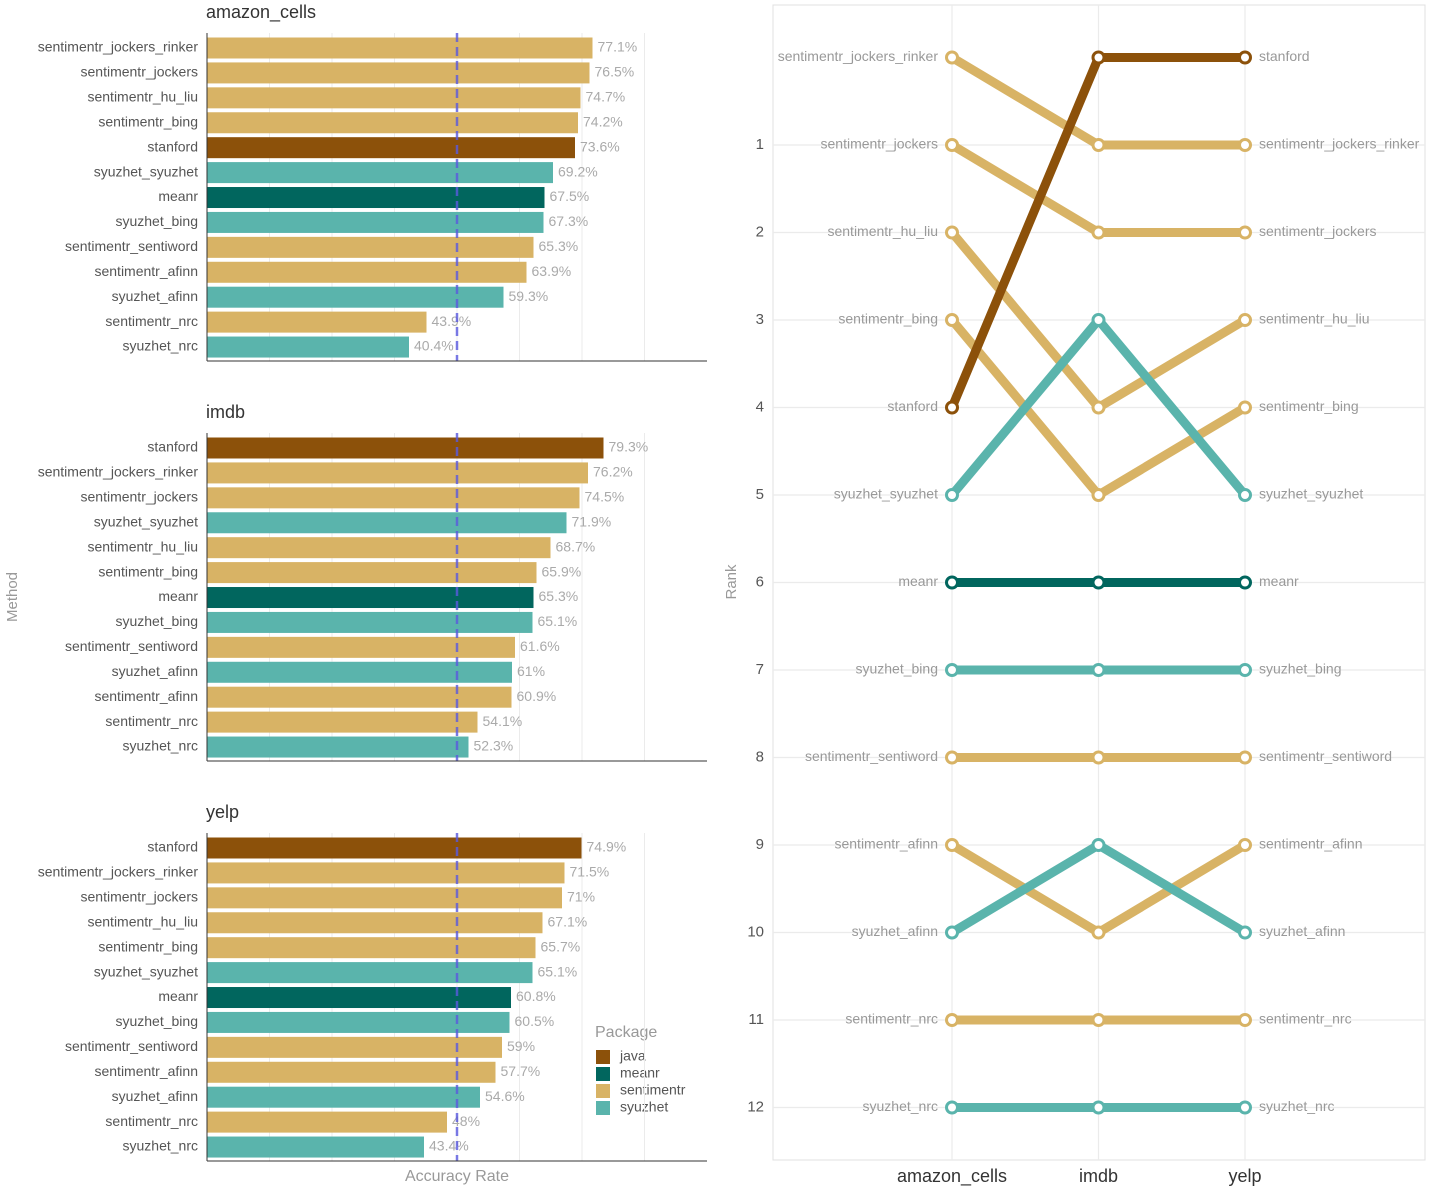 The width and height of the screenshot is (1433, 1191). Describe the element at coordinates (760, 494) in the screenshot. I see `y-tick-label: 5` at that location.